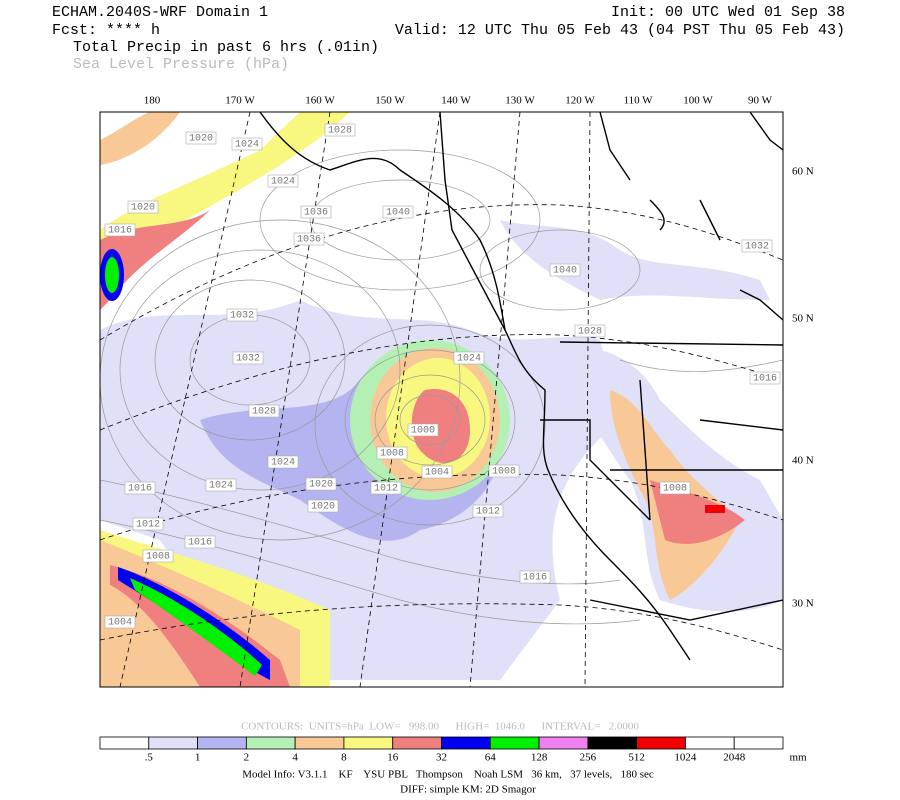  I want to click on longitude-label: 130 W, so click(520, 101).